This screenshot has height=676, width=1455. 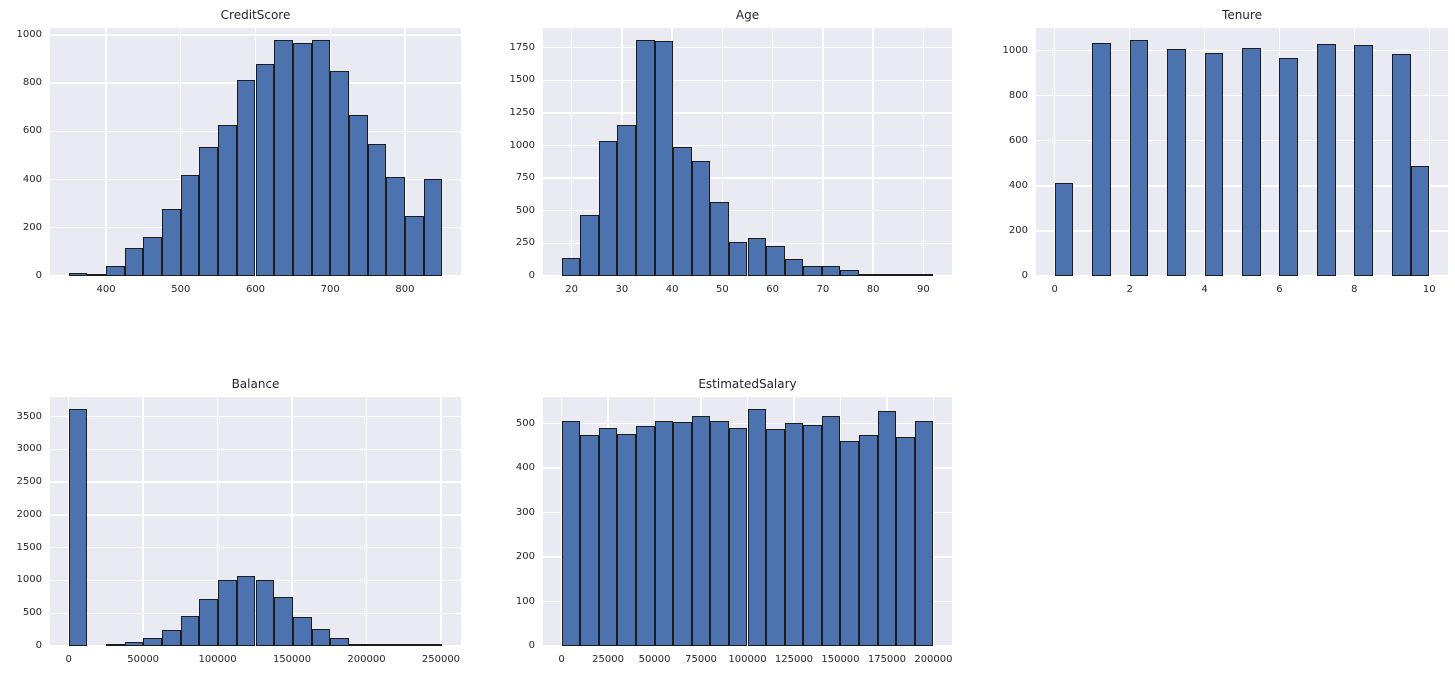 What do you see at coordinates (747, 152) in the screenshot?
I see `plot-area-age` at bounding box center [747, 152].